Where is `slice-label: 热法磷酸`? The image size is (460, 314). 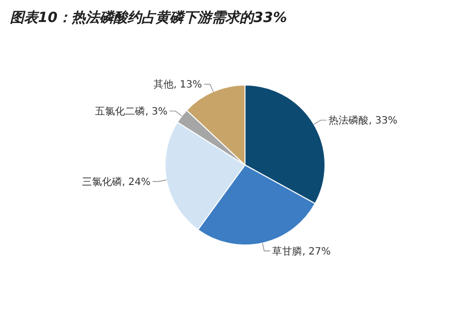 slice-label: 热法磷酸 is located at coordinates (348, 120).